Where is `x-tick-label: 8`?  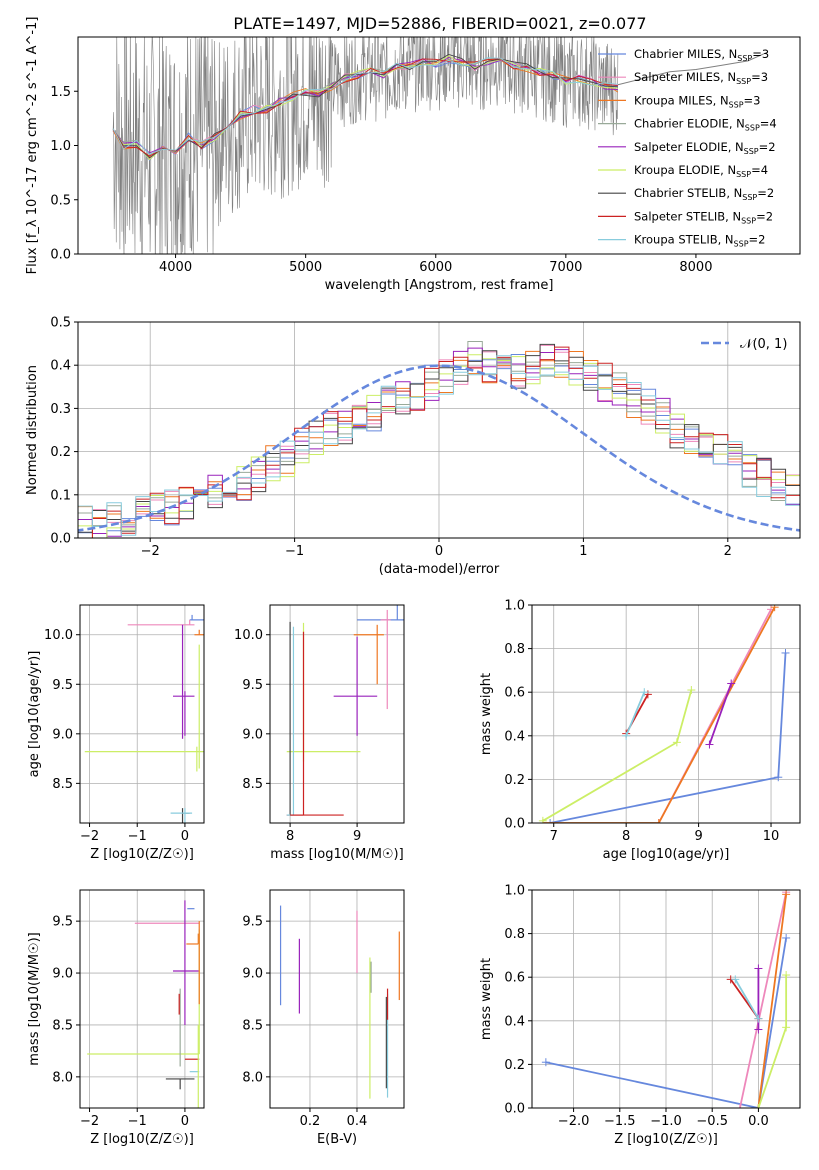
x-tick-label: 8 is located at coordinates (290, 836).